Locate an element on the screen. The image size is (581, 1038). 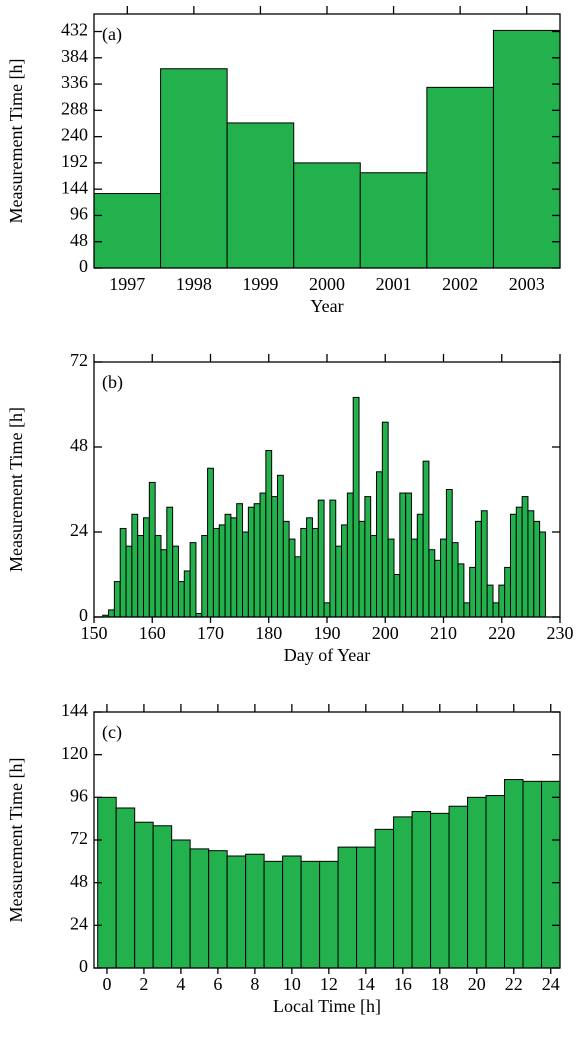
x-tick-label: 22 is located at coordinates (514, 984).